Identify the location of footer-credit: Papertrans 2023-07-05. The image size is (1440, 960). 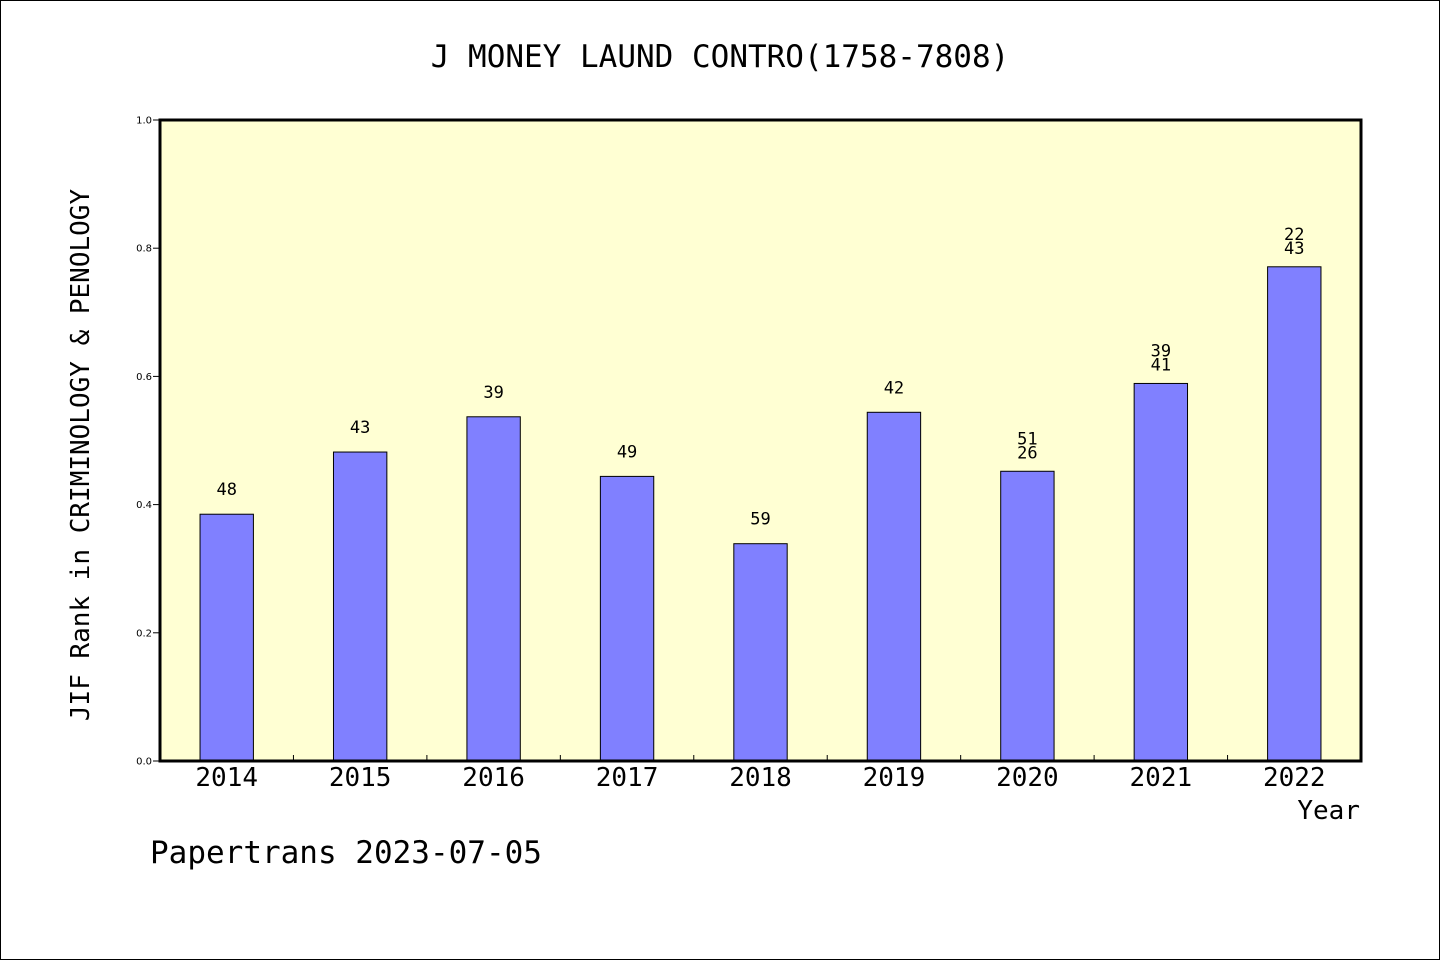
(346, 853).